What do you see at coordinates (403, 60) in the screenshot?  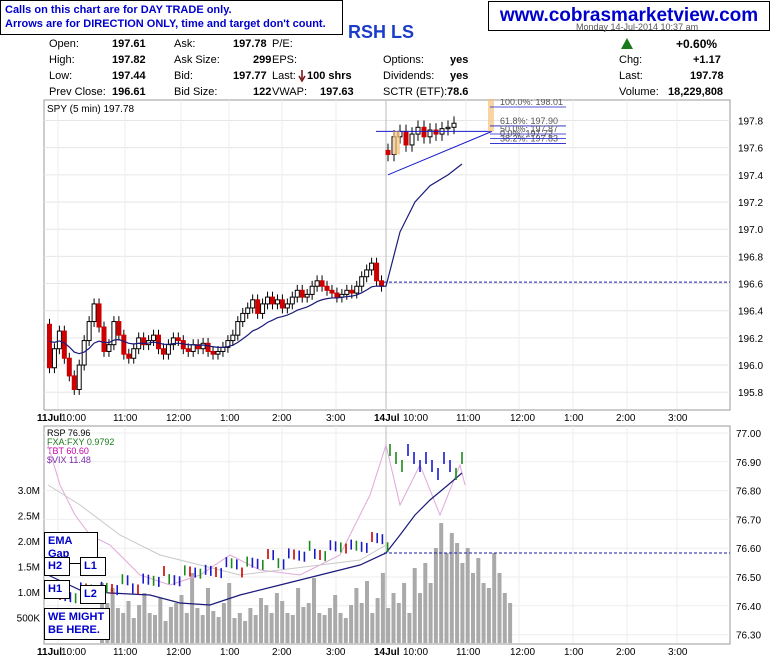 I see `options-label: Options:` at bounding box center [403, 60].